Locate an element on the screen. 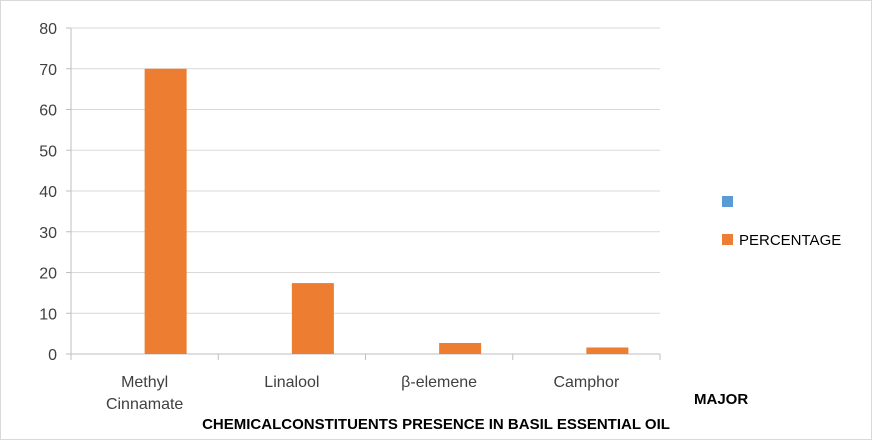 The width and height of the screenshot is (872, 440). y-tick-label: 10 is located at coordinates (48, 314).